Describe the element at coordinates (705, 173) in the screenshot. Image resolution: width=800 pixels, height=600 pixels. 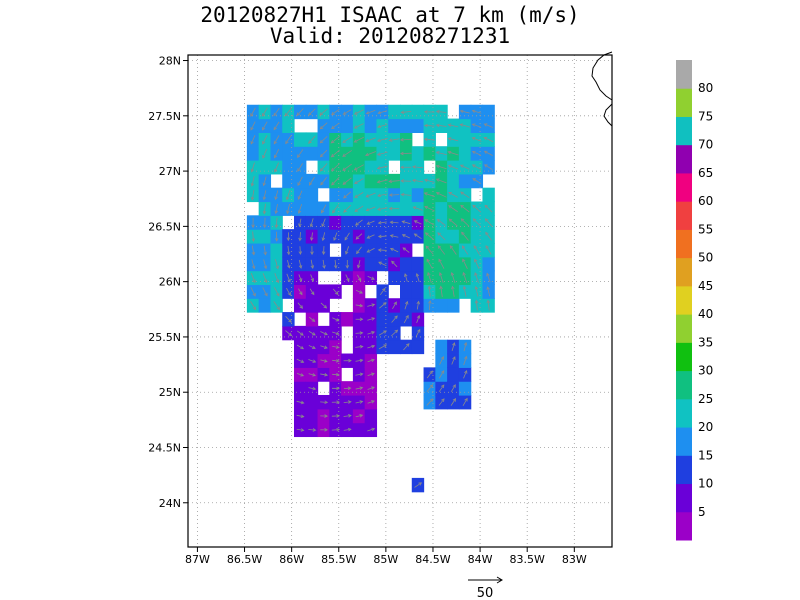
I see `colorbar-label: 65` at that location.